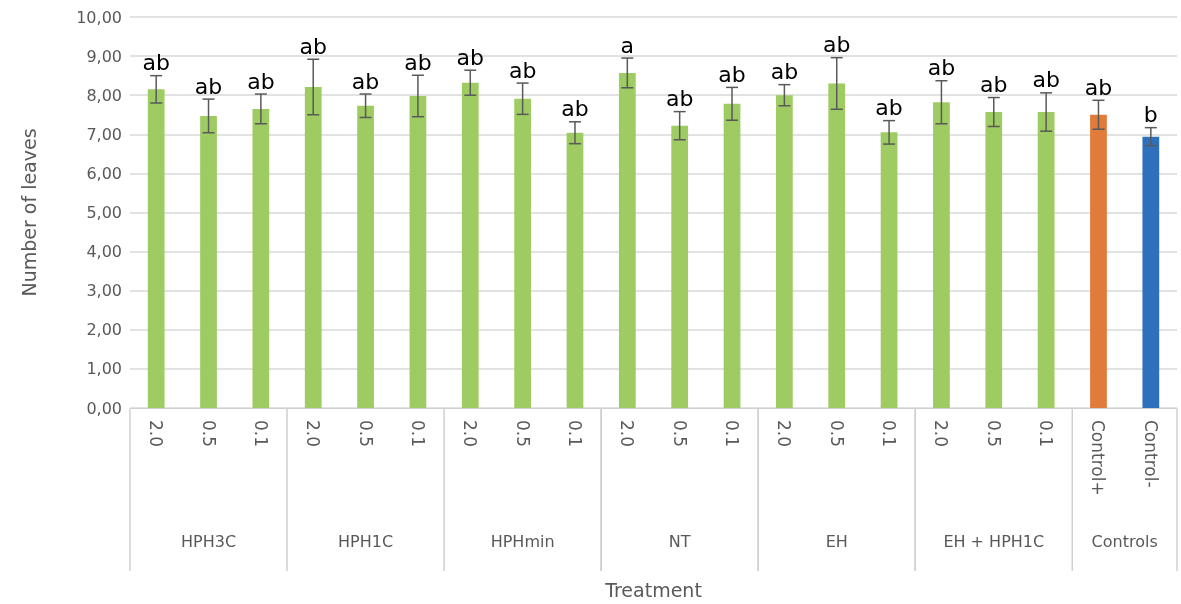  I want to click on text: Controls, so click(1124, 541).